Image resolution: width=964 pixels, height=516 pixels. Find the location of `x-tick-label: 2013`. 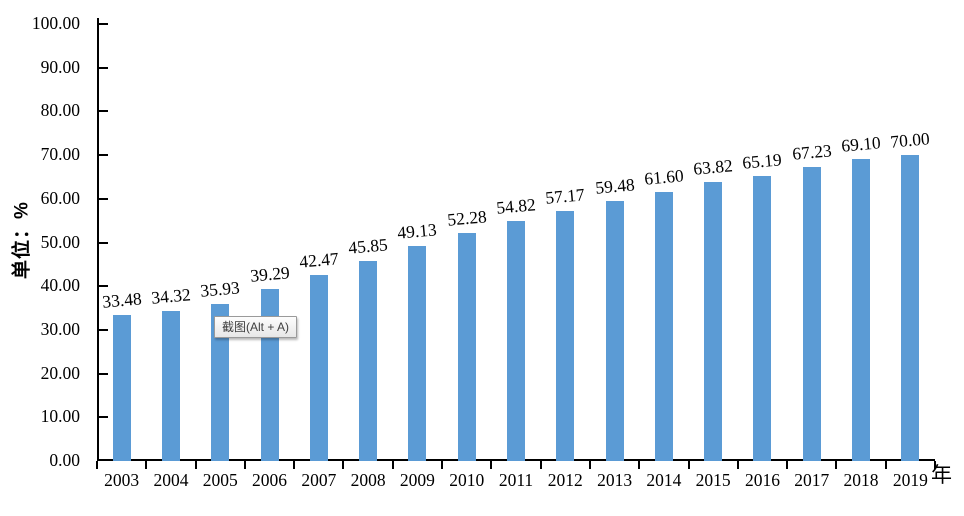

x-tick-label: 2013 is located at coordinates (615, 480).